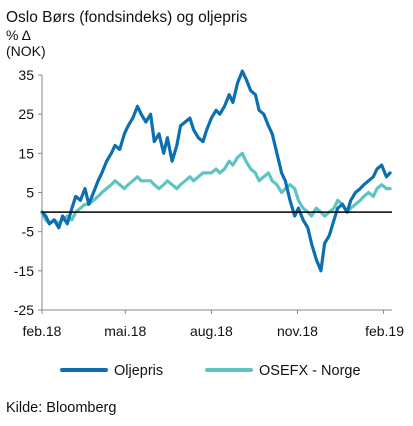  I want to click on y-tick-label: -15, so click(24, 271).